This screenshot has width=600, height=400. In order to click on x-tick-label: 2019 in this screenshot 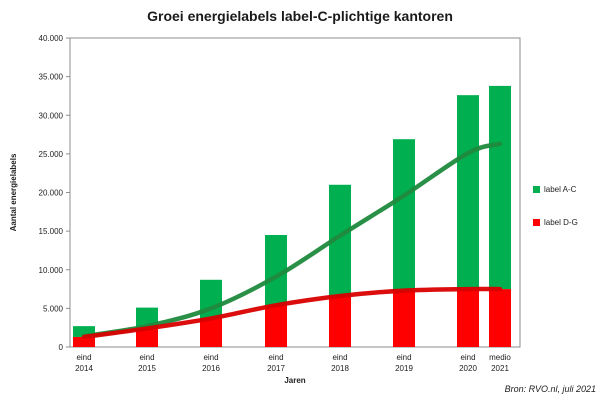, I will do `click(404, 368)`.